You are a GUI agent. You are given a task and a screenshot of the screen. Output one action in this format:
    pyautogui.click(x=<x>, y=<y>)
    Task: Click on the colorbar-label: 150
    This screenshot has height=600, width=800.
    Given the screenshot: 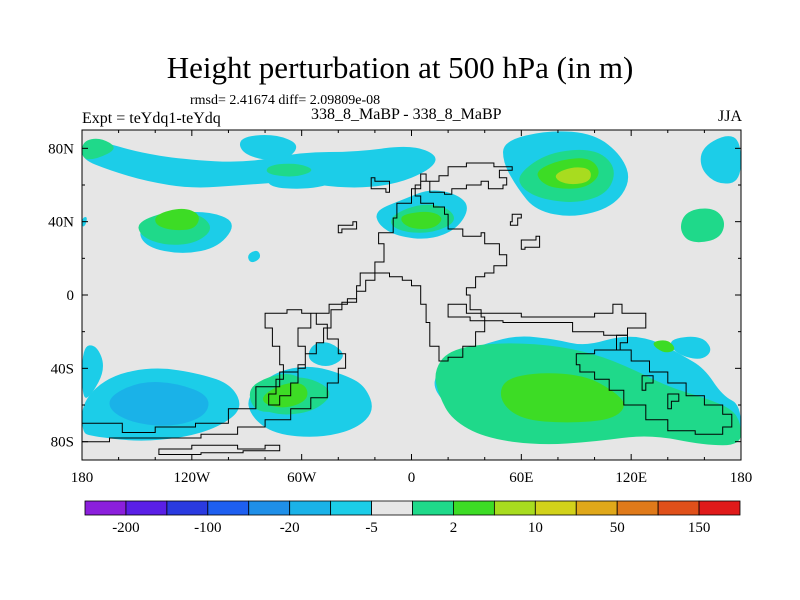 What is the action you would take?
    pyautogui.click(x=699, y=528)
    